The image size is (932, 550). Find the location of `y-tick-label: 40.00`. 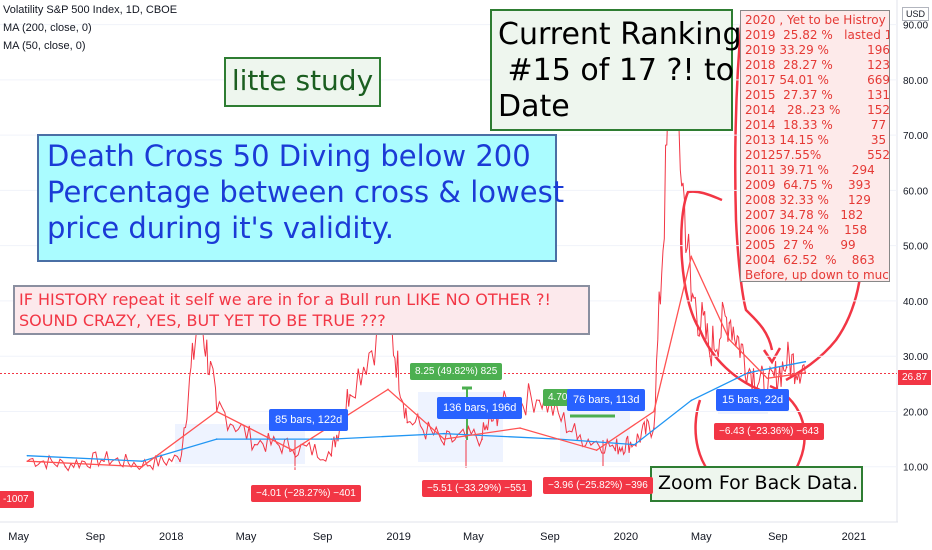

y-tick-label: 40.00 is located at coordinates (915, 302).